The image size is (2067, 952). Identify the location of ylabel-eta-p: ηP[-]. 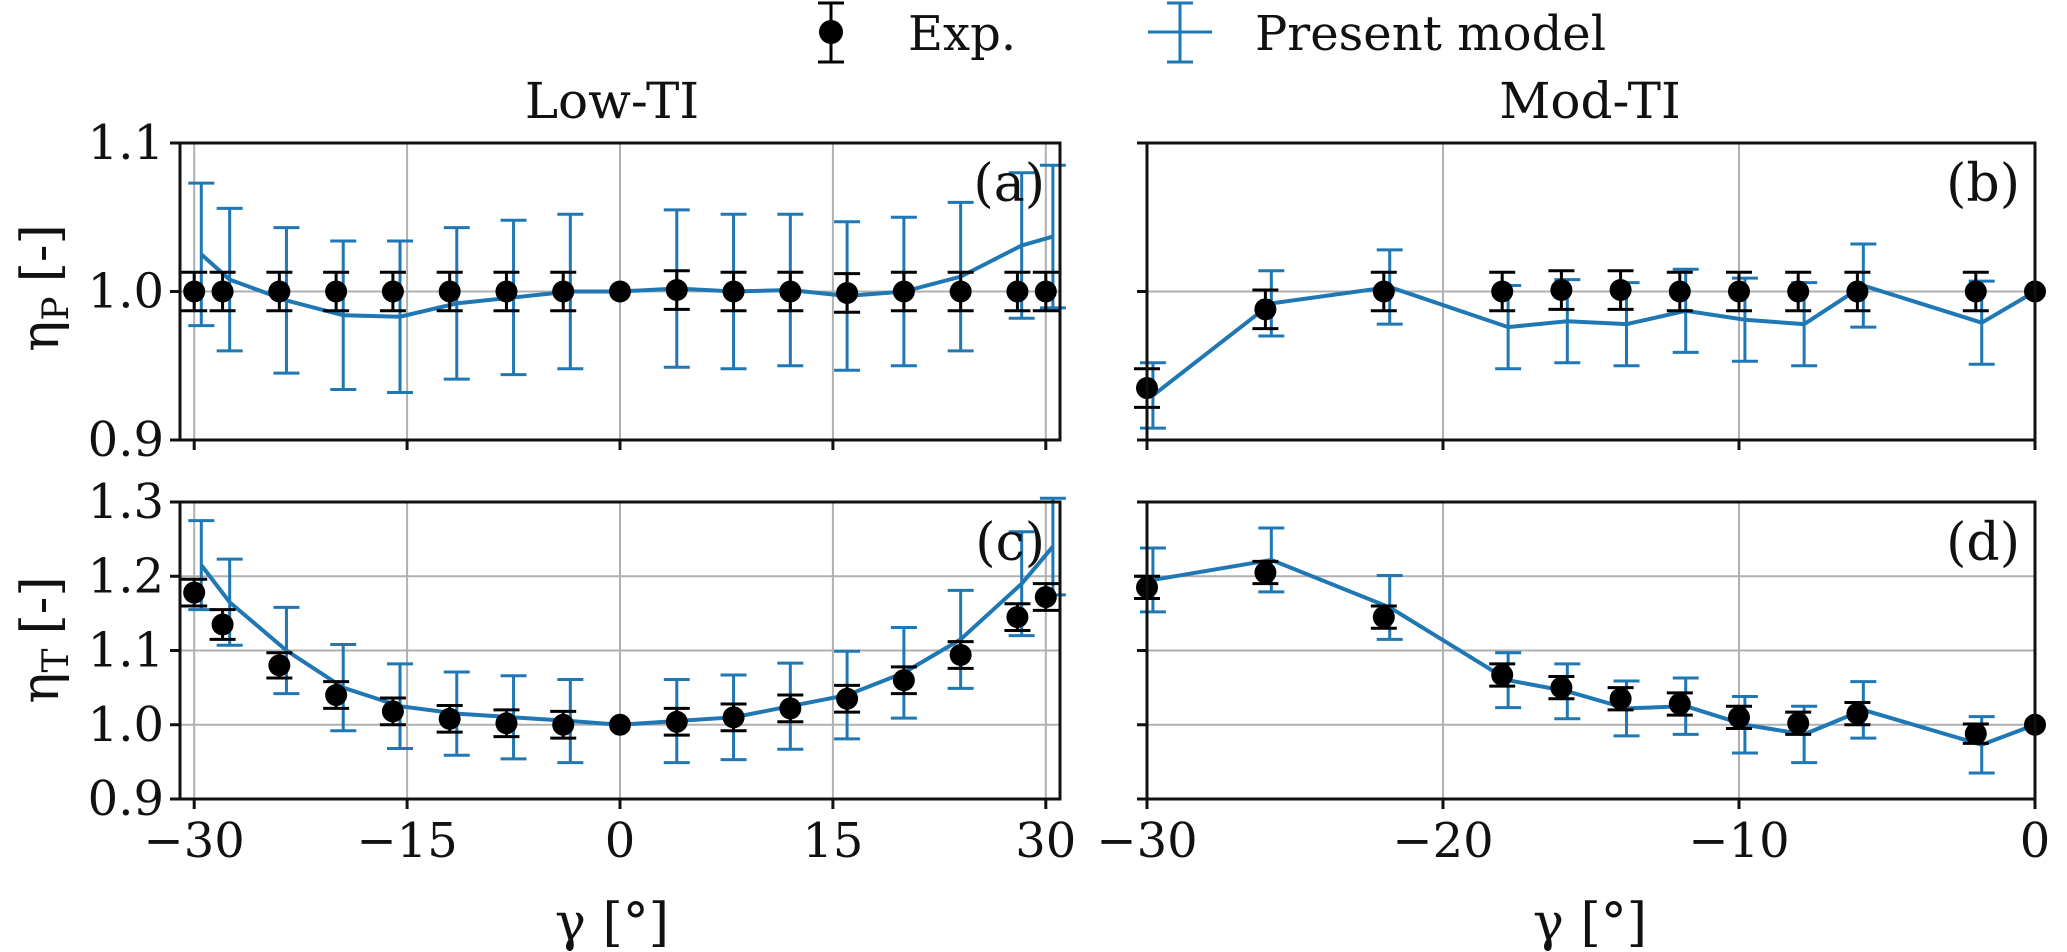
(44, 288).